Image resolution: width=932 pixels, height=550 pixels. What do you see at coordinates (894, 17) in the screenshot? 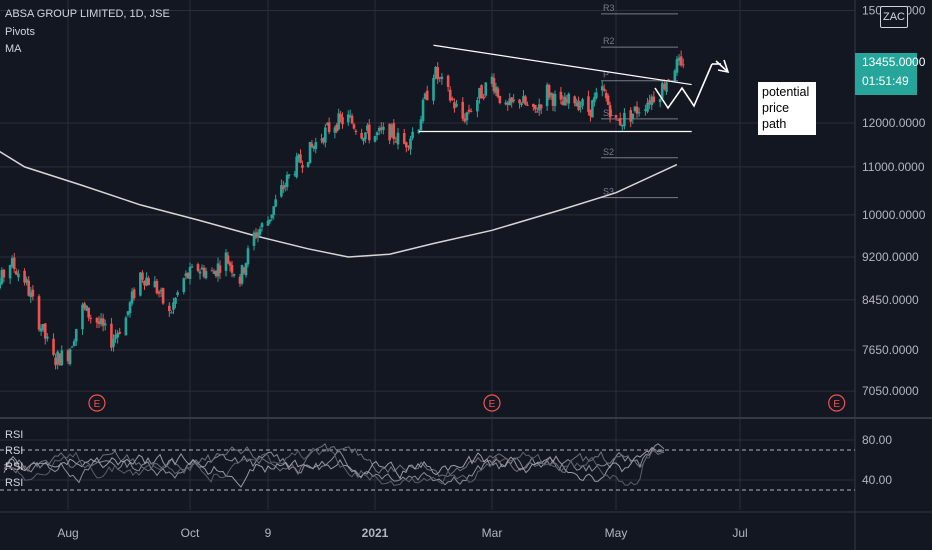
I see `currency-button: ZAC` at bounding box center [894, 17].